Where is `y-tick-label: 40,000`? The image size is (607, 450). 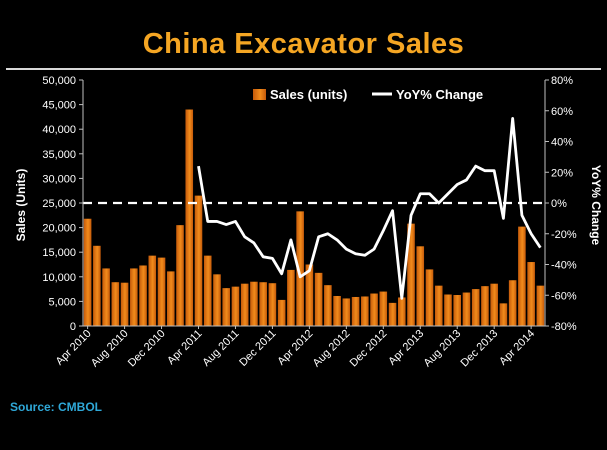
y-tick-label: 40,000 is located at coordinates (59, 130).